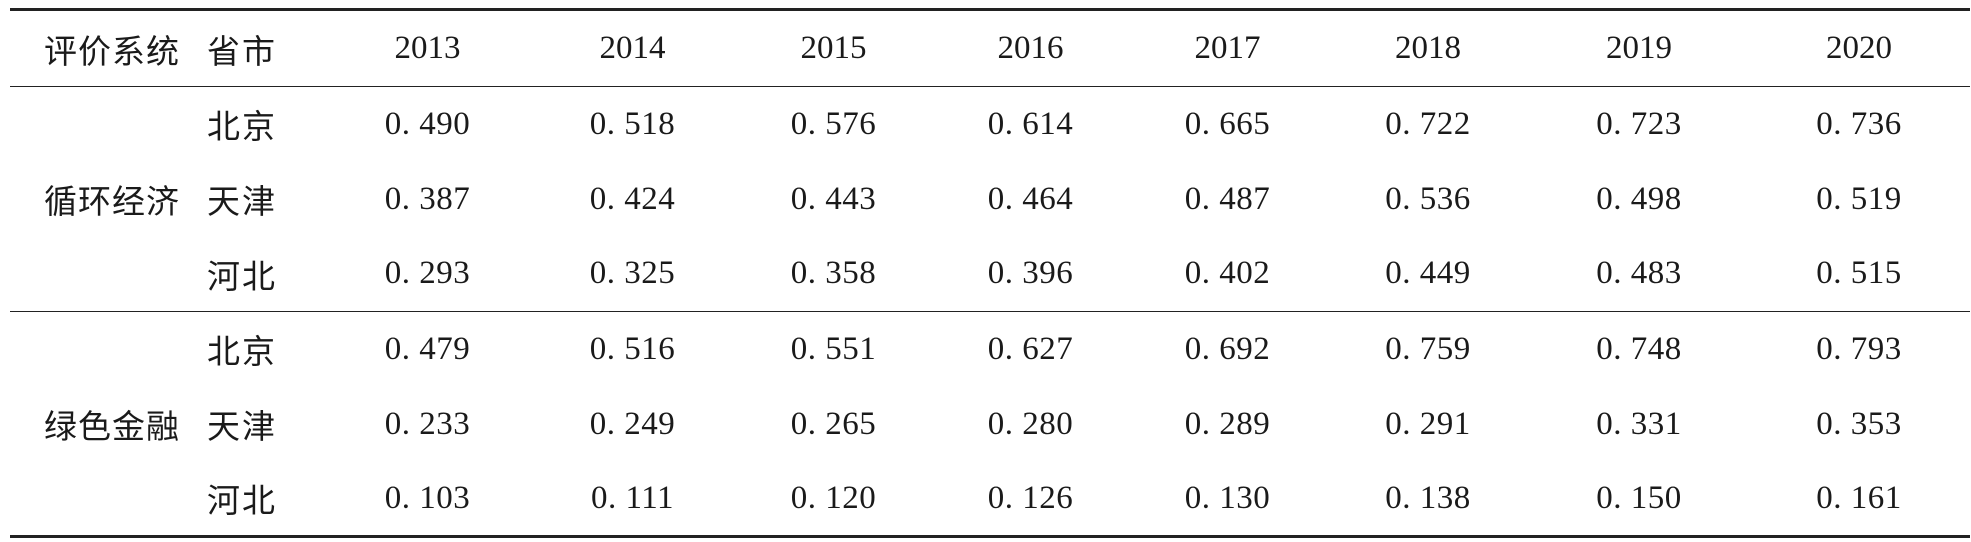  Describe the element at coordinates (108, 199) in the screenshot. I see `group-label-circular-economy: 循环经济` at that location.